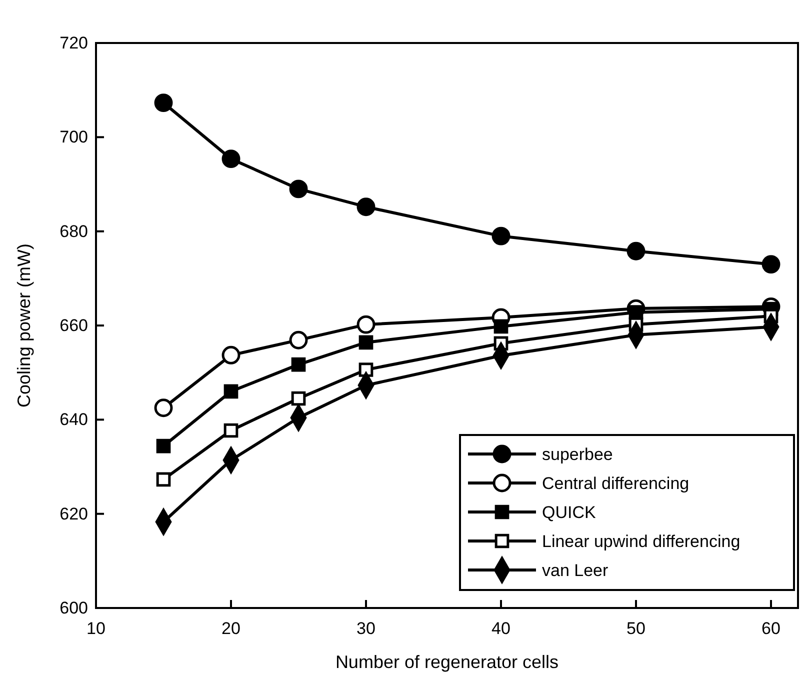  Describe the element at coordinates (74, 137) in the screenshot. I see `y-tick-label: 700` at that location.